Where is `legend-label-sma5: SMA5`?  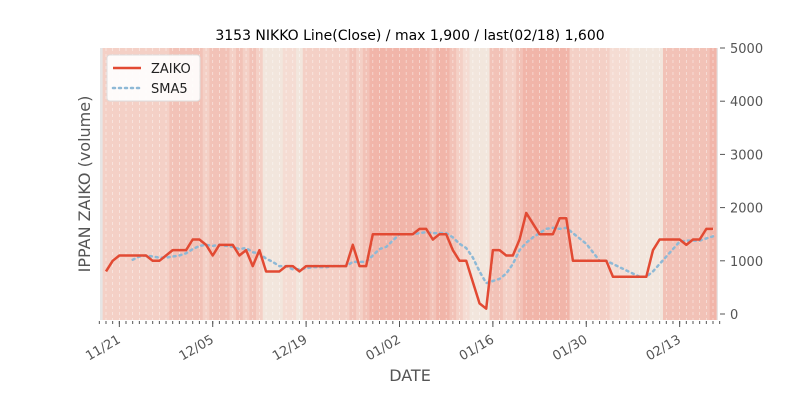
legend-label-sma5: SMA5 is located at coordinates (169, 89).